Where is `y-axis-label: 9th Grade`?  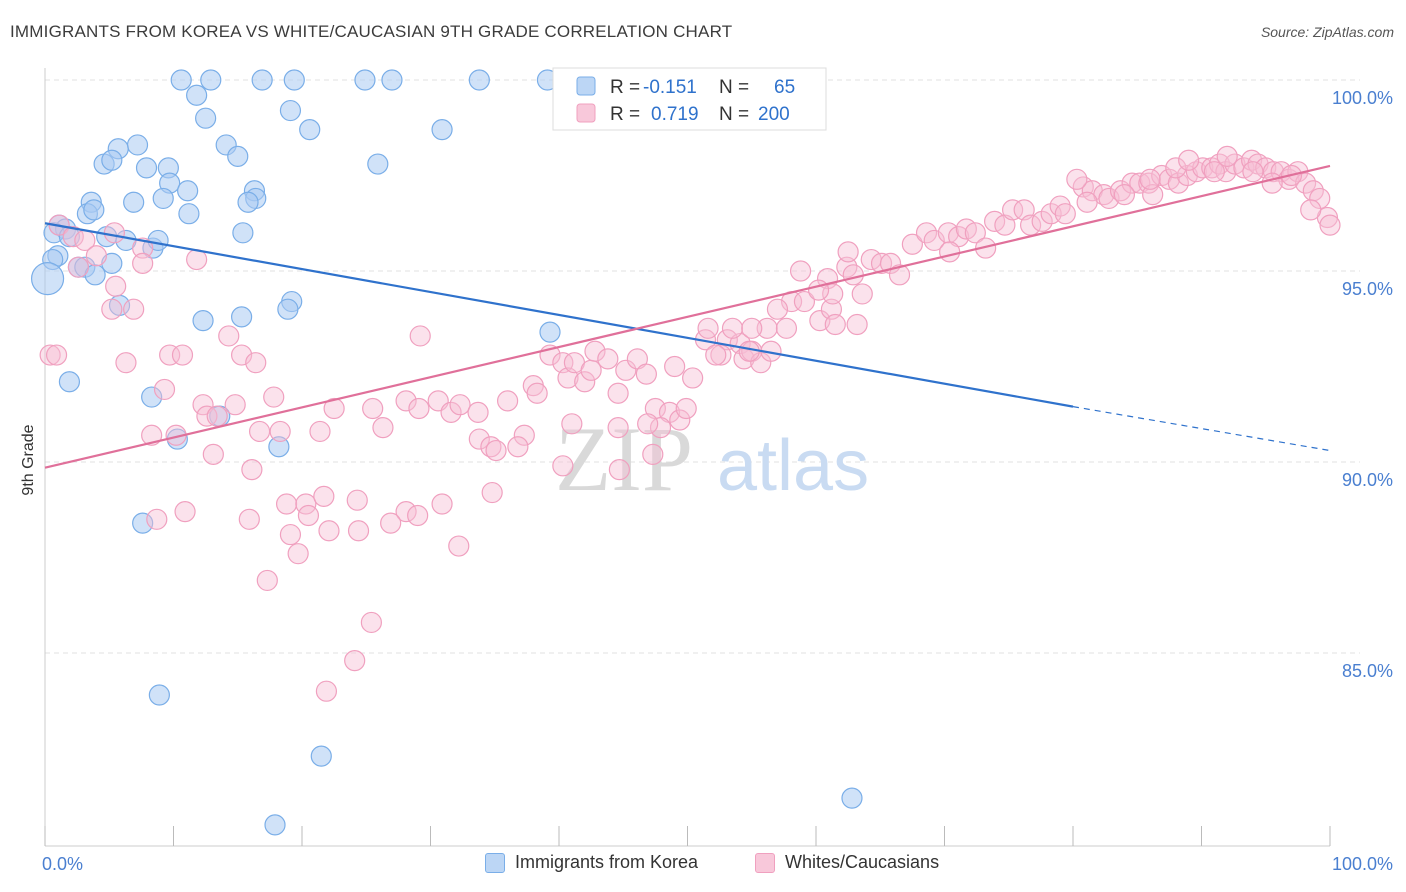
y-axis-label: 9th Grade is located at coordinates (28, 459).